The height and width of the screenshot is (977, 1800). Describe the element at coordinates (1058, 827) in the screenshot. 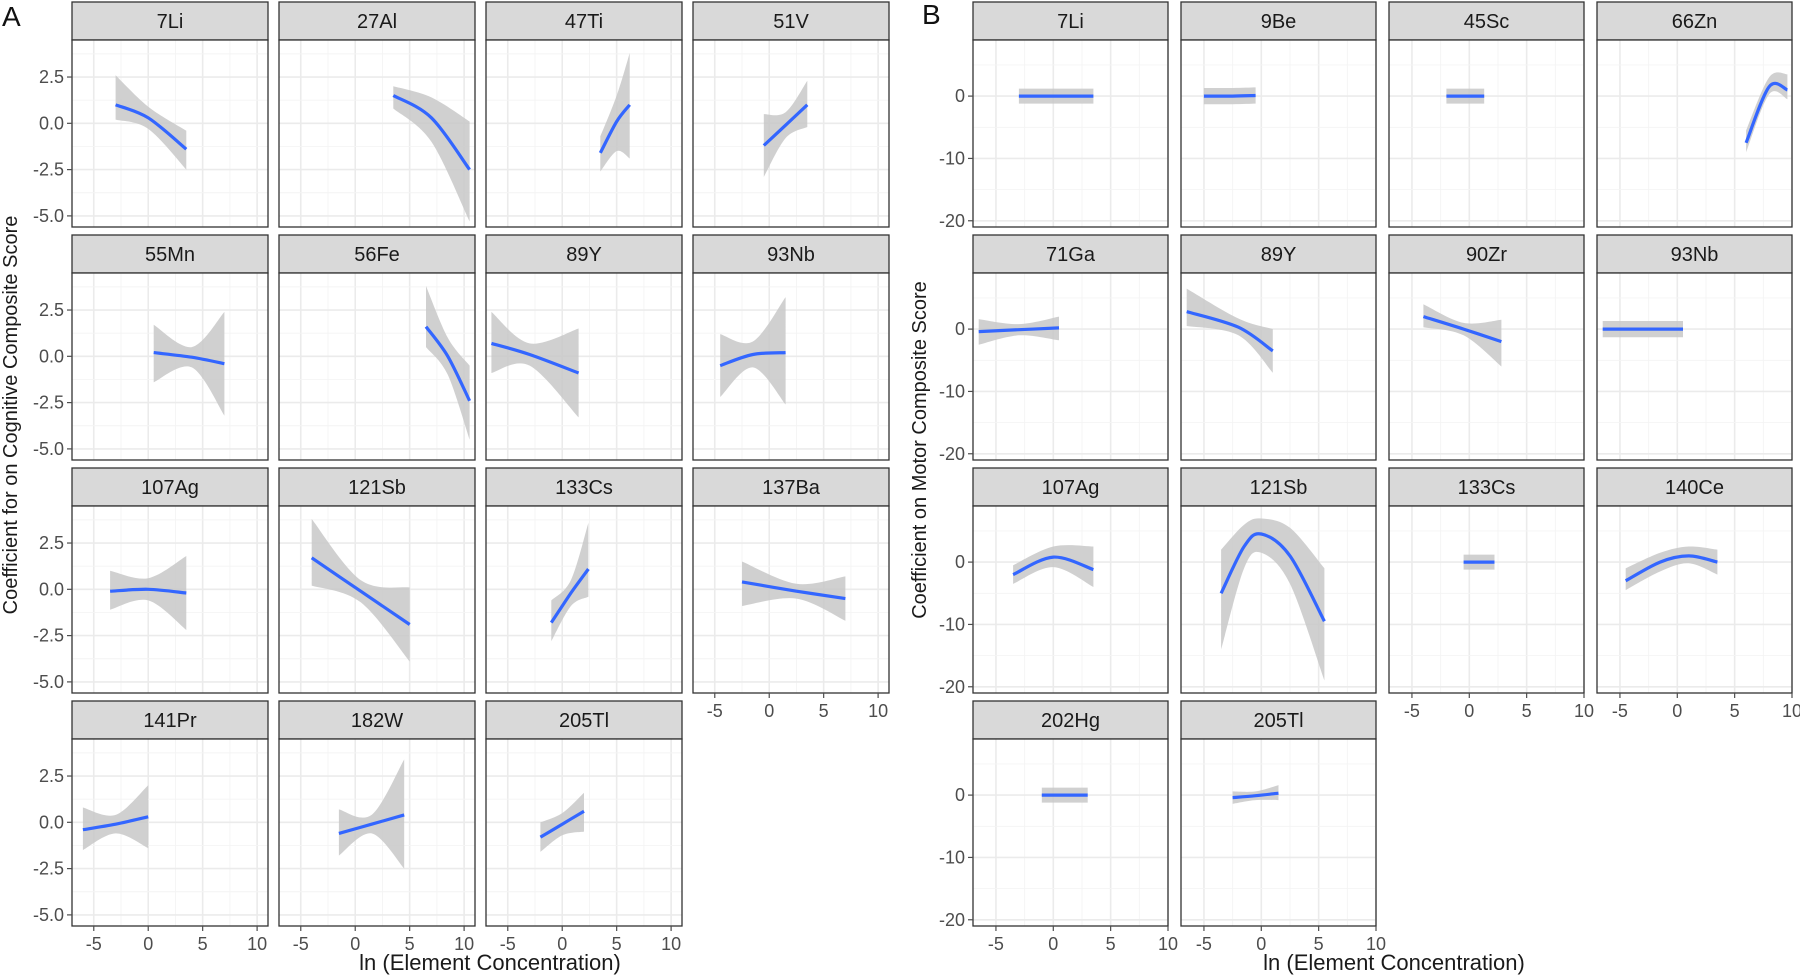

I see `facet-b-202Hg: 202Hg -20 -10 0 -5 0 5 10` at that location.